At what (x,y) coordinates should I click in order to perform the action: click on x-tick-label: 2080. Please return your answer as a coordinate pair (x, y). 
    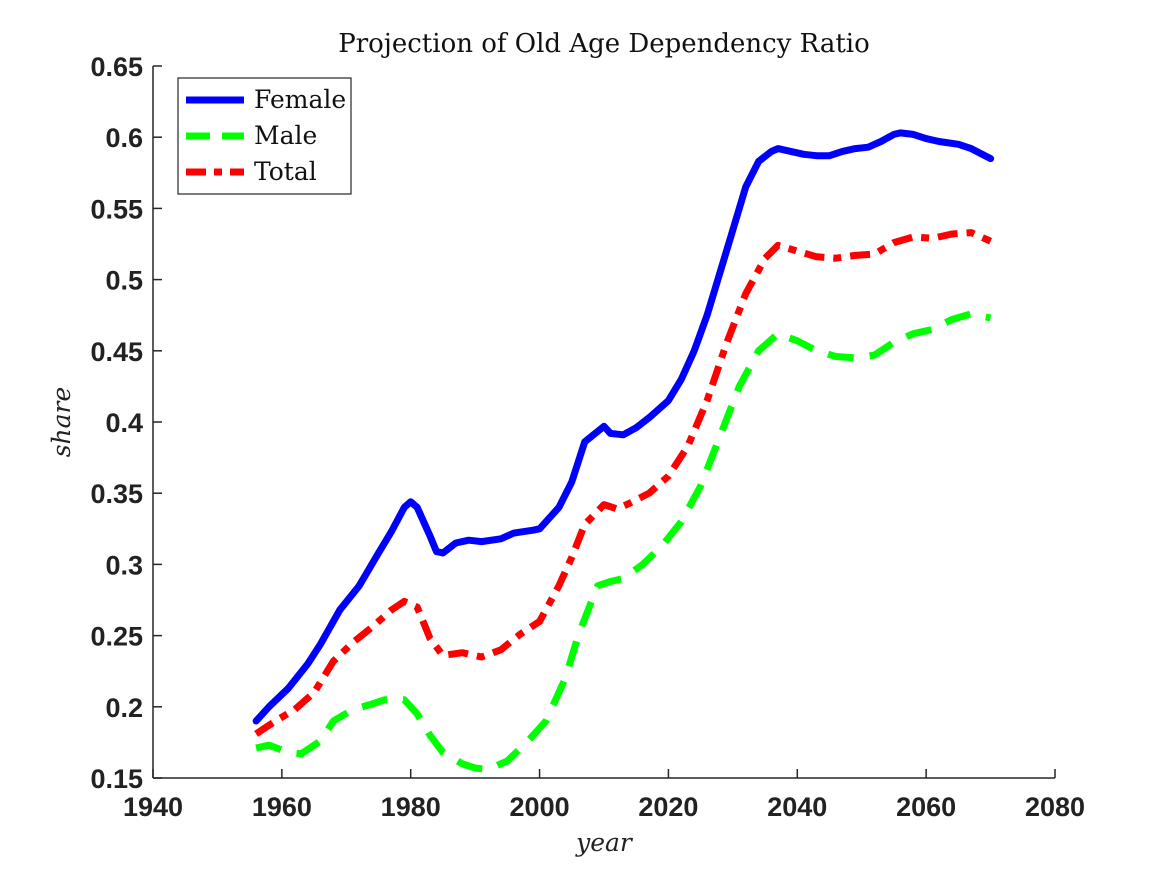
    Looking at the image, I should click on (1055, 807).